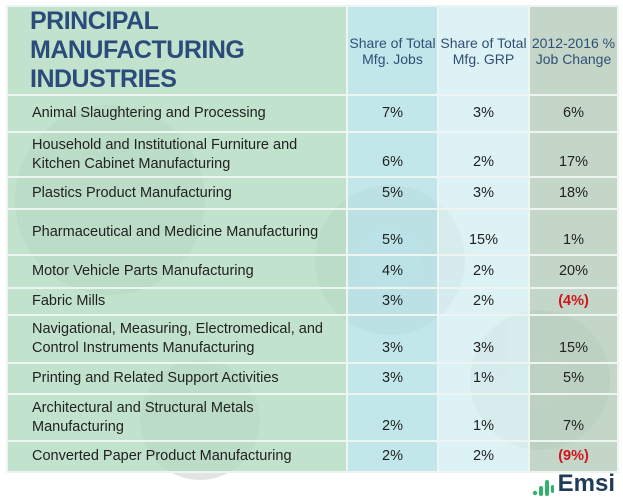 The width and height of the screenshot is (623, 499). Describe the element at coordinates (392, 50) in the screenshot. I see `column-header-jobs: Share of Total Mfg. Jobs` at that location.